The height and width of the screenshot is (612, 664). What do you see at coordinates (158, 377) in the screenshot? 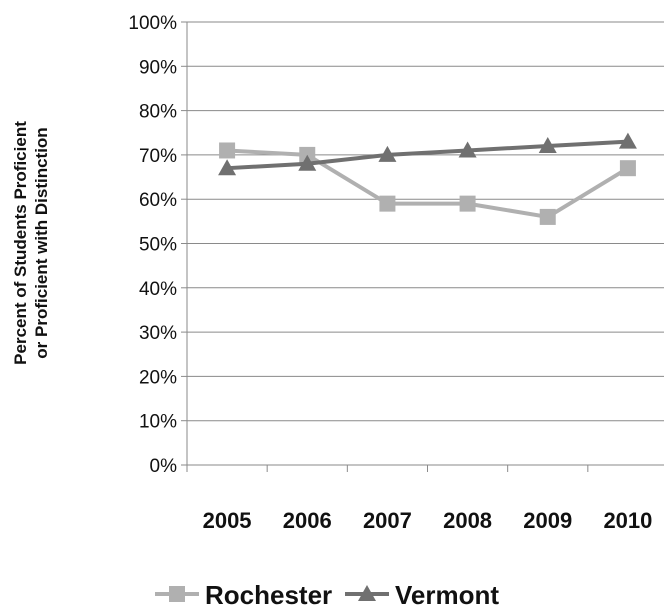
I see `y-tick-label: 20%` at bounding box center [158, 377].